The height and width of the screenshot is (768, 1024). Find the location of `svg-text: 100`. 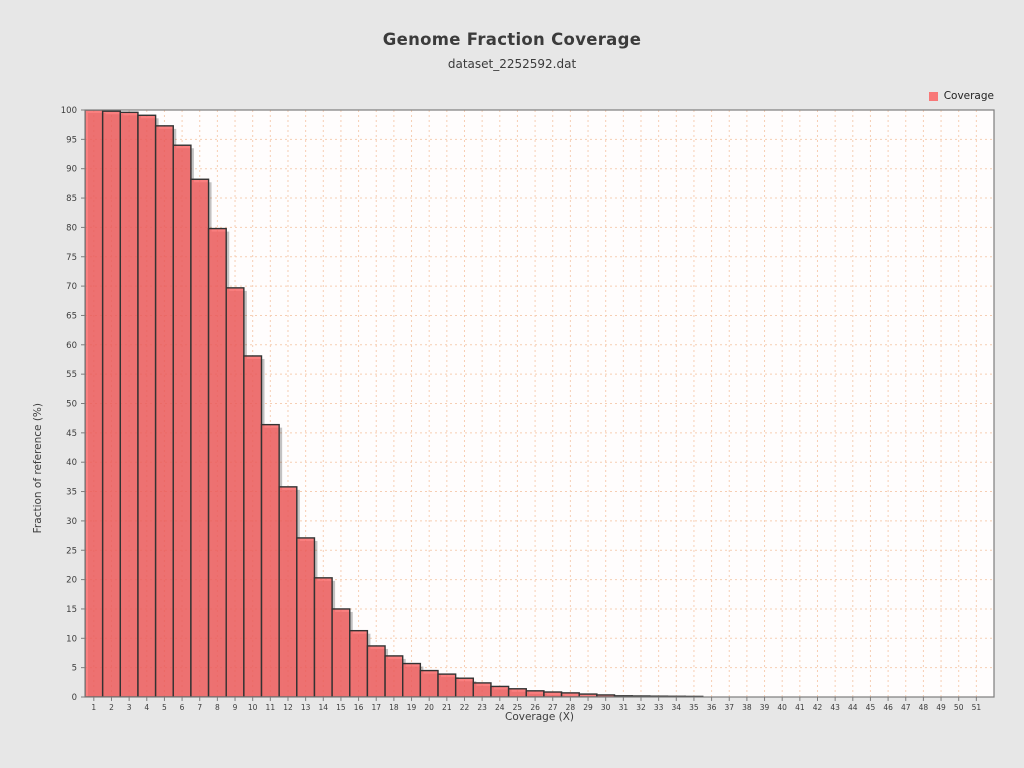

svg-text: 100 is located at coordinates (69, 111).